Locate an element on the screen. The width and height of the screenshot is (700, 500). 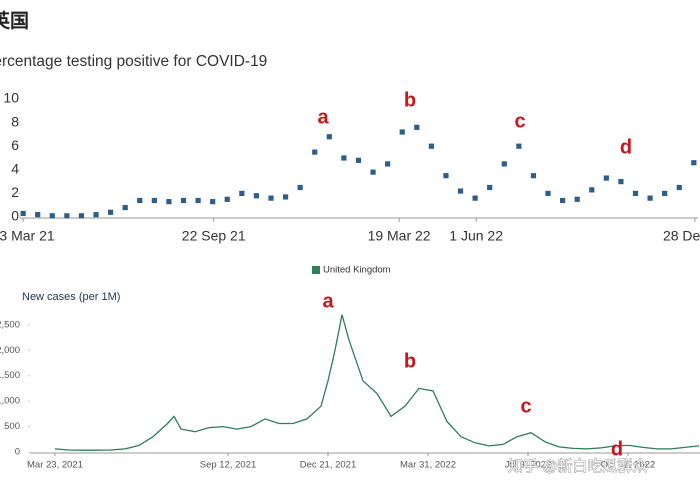
y-tick-label: 8 is located at coordinates (15, 121).